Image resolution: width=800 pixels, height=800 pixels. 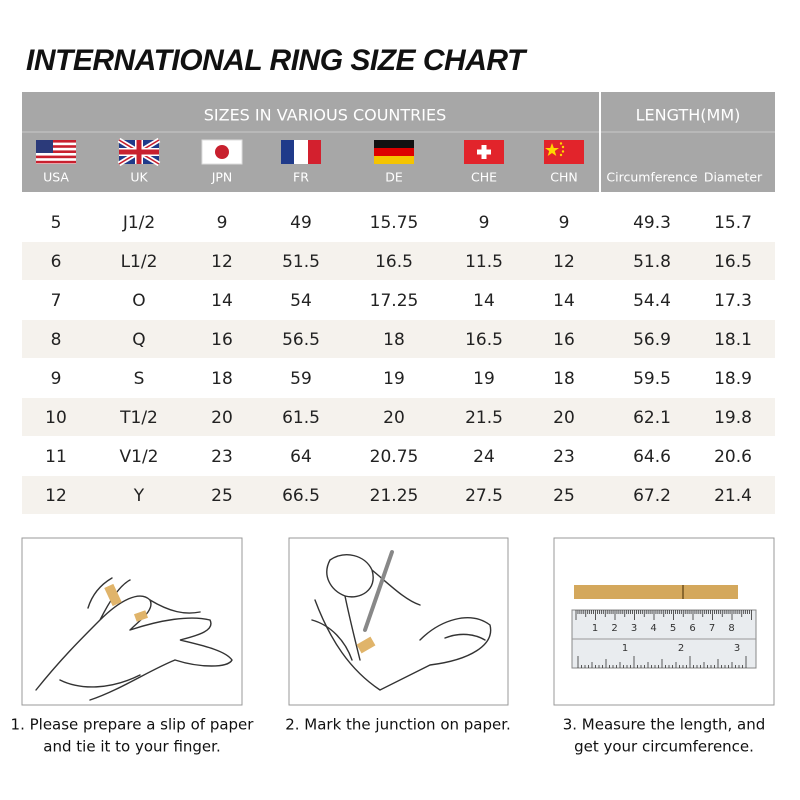 What do you see at coordinates (134, 639) in the screenshot?
I see `hand-sketch` at bounding box center [134, 639].